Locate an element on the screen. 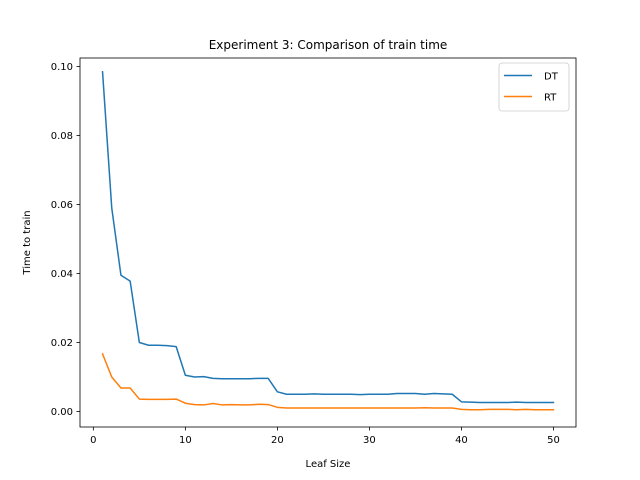  legend-box is located at coordinates (534, 87).